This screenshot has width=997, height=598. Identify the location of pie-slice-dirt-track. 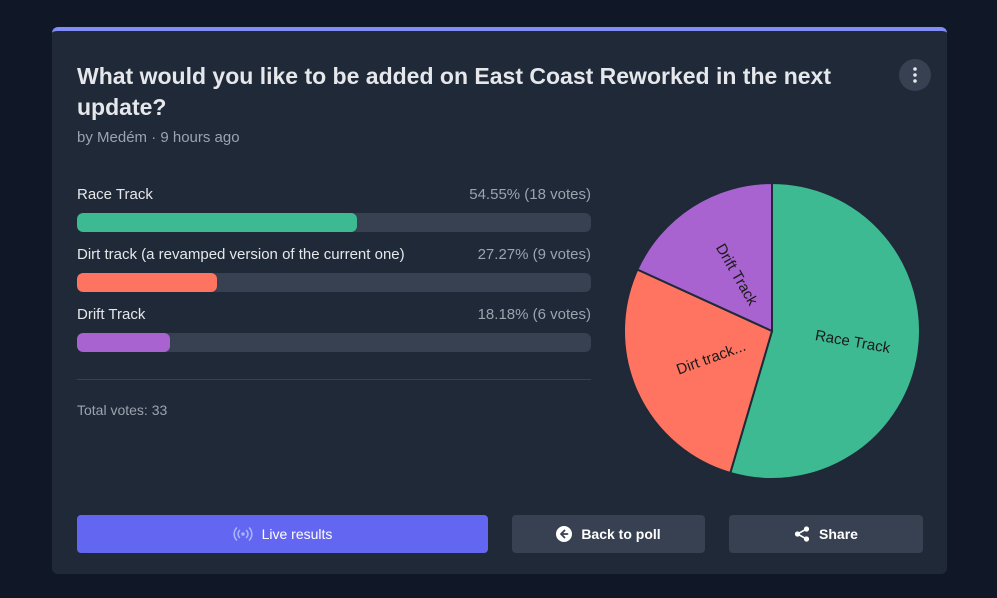
(698, 371).